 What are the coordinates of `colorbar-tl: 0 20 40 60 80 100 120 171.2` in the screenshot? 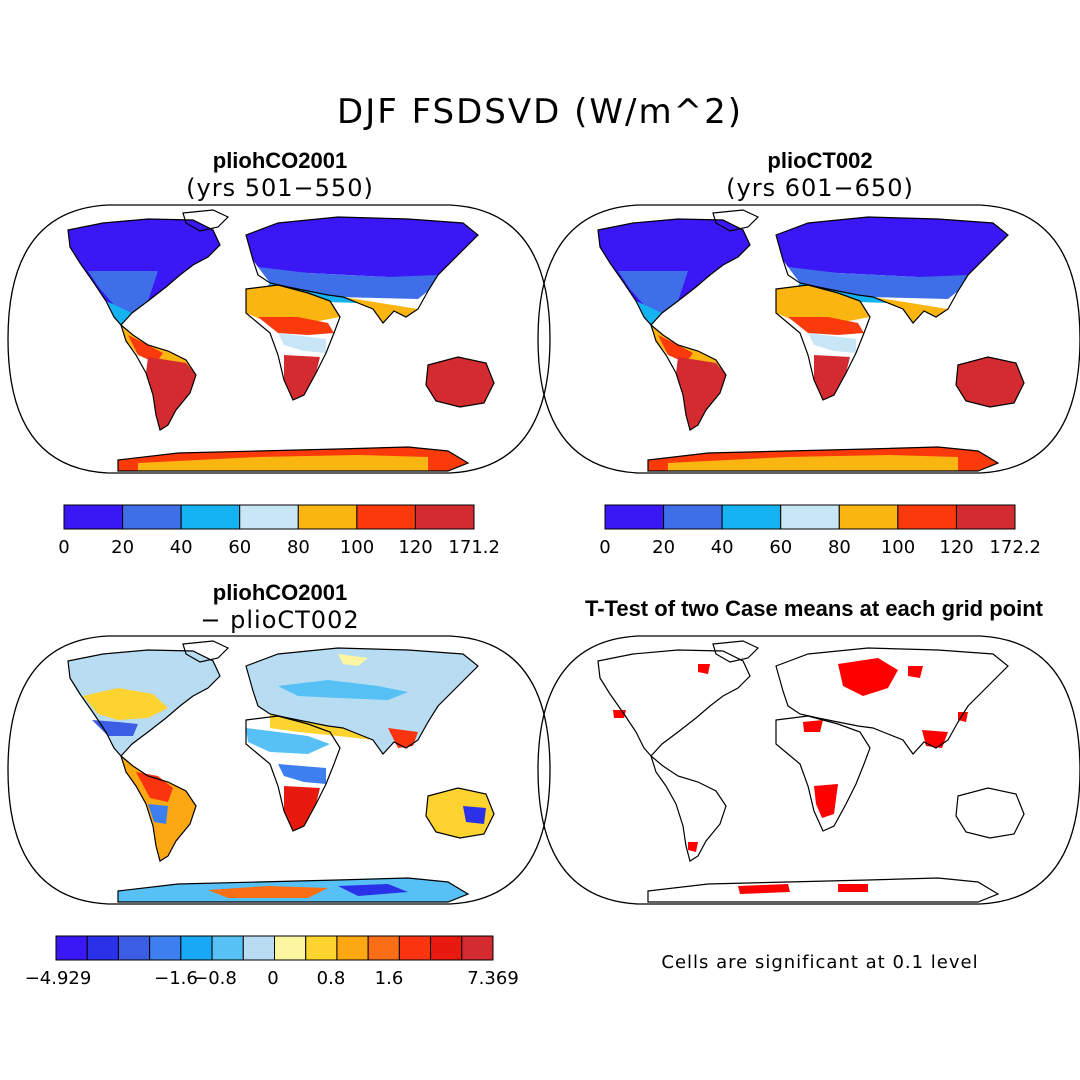 It's located at (279, 531).